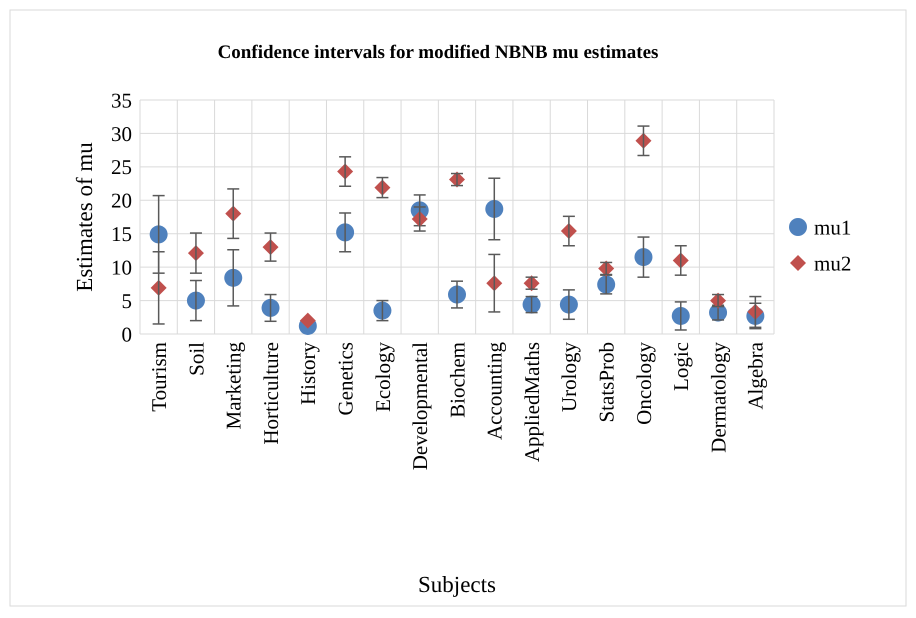 Image resolution: width=916 pixels, height=618 pixels. What do you see at coordinates (718, 397) in the screenshot?
I see `x-tick-label: Dermatology` at bounding box center [718, 397].